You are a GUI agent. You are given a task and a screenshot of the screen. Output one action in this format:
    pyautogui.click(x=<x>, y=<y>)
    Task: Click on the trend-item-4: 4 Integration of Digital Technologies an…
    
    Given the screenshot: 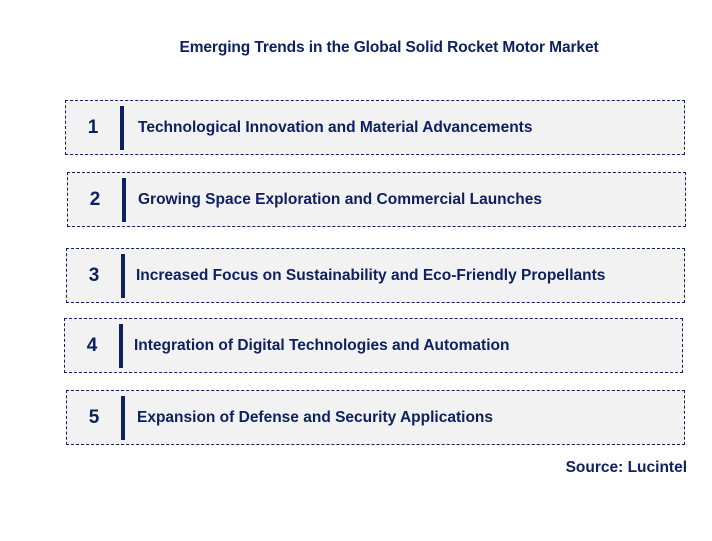 What is the action you would take?
    pyautogui.click(x=373, y=345)
    